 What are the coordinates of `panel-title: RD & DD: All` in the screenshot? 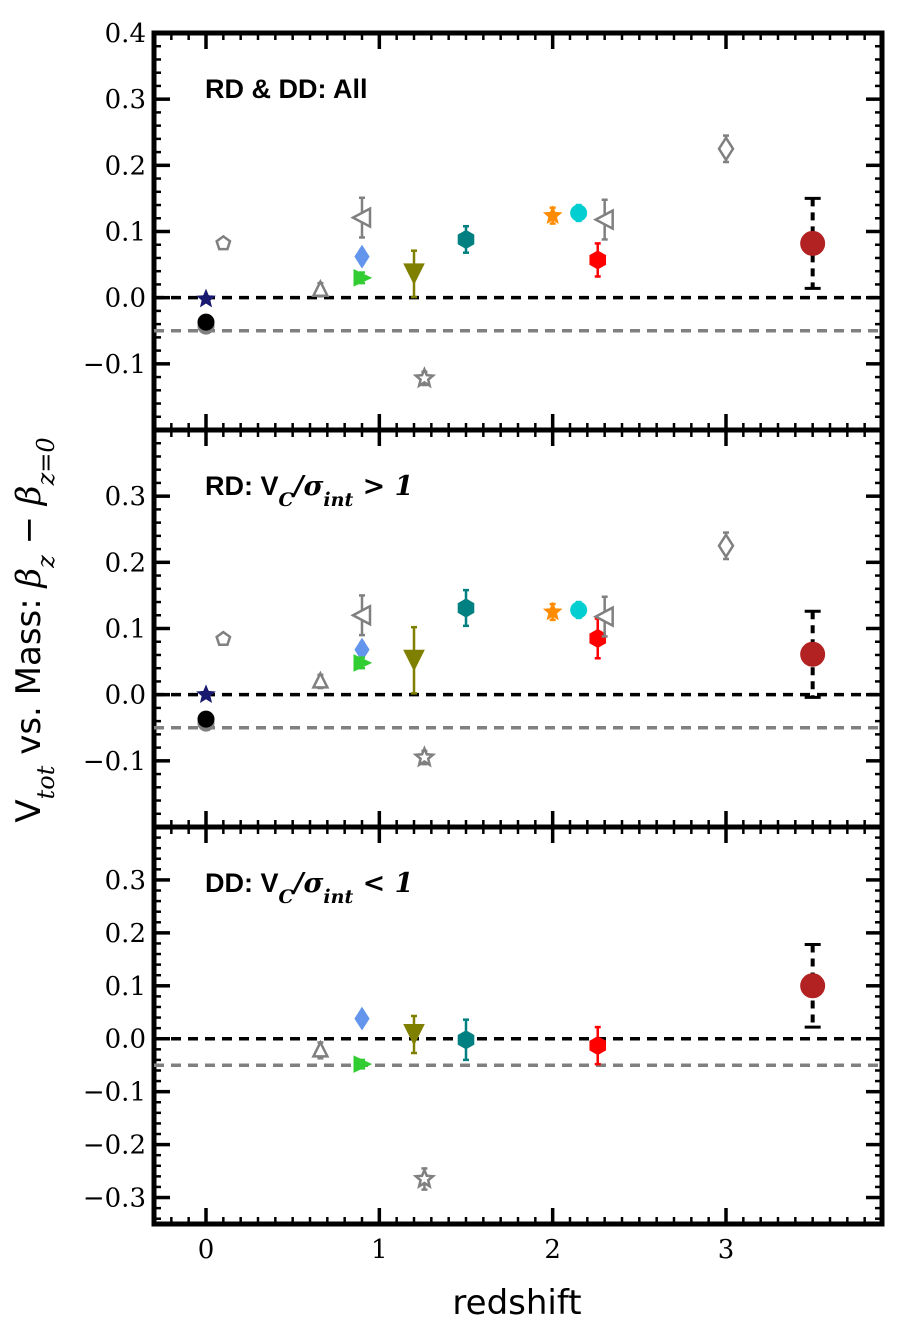 It's located at (286, 89).